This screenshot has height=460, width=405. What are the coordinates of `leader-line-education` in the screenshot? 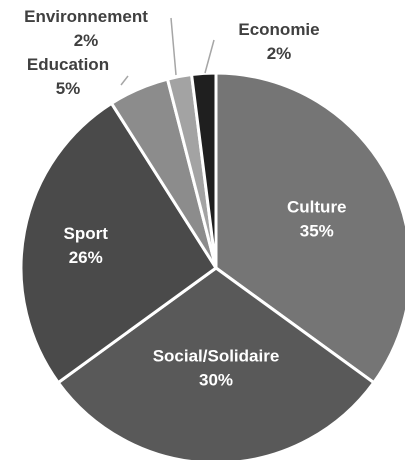 It's located at (124, 80).